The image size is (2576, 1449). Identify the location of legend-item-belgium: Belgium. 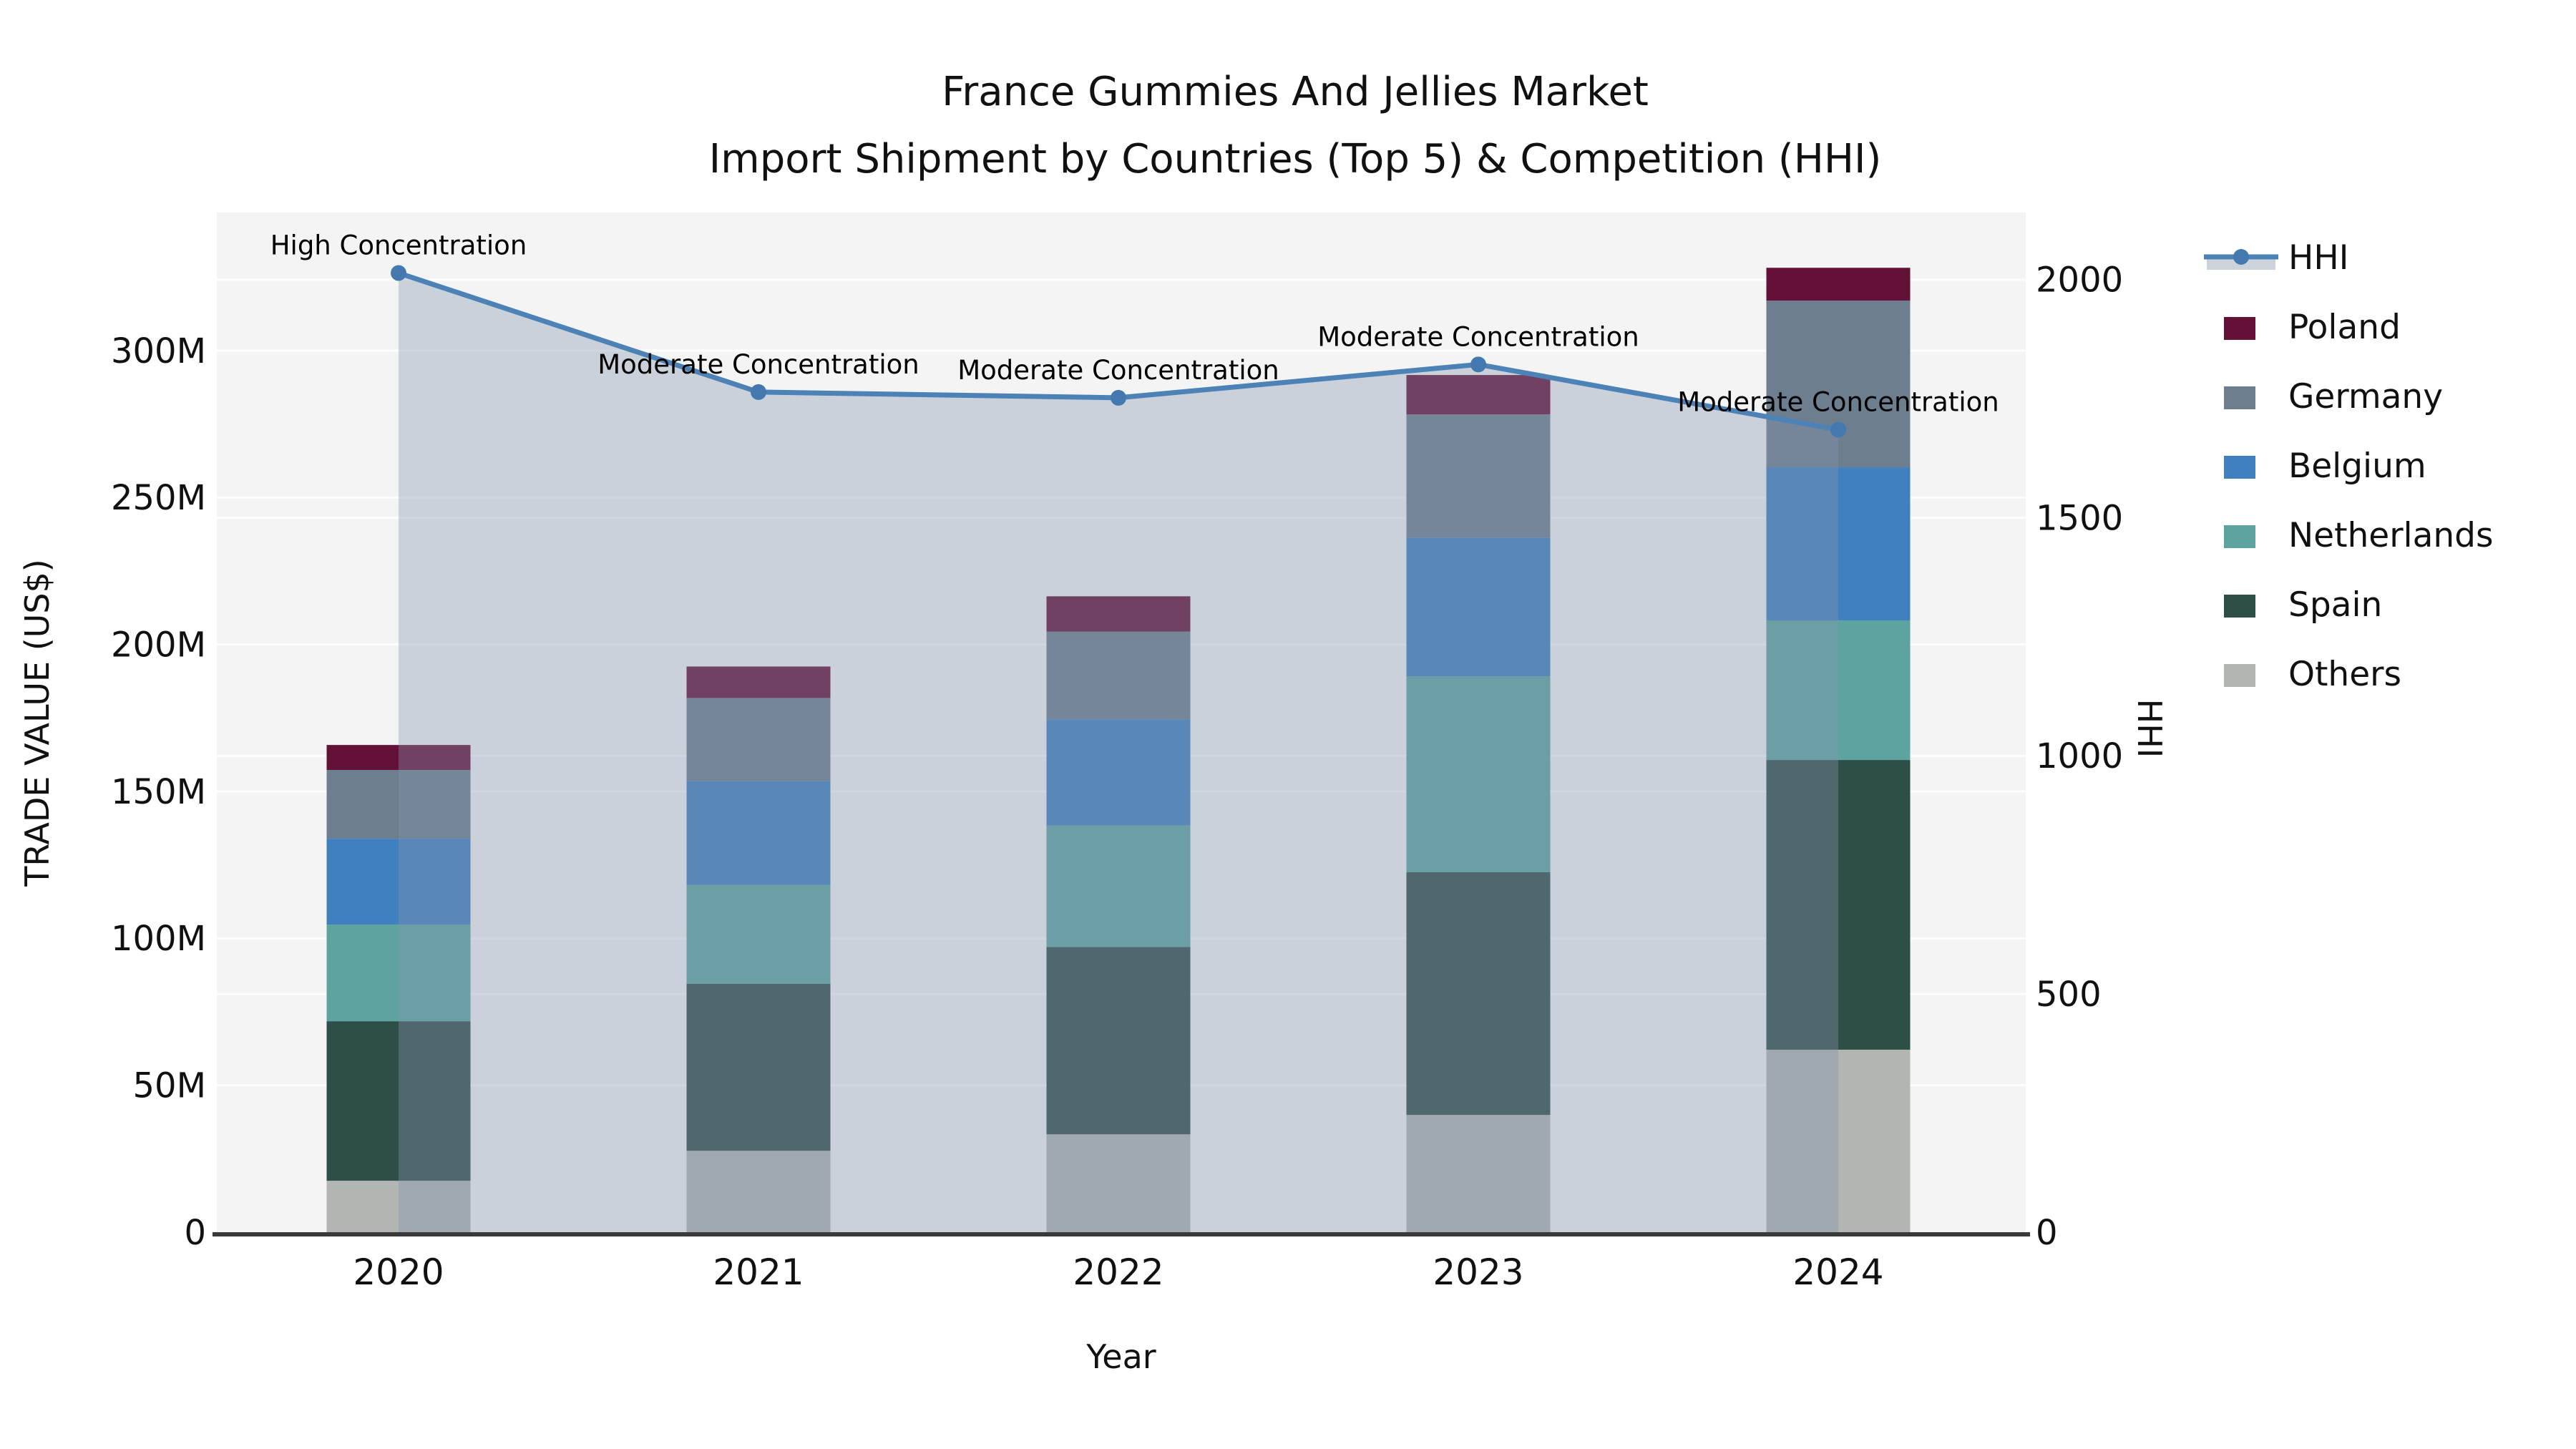
(2347, 466).